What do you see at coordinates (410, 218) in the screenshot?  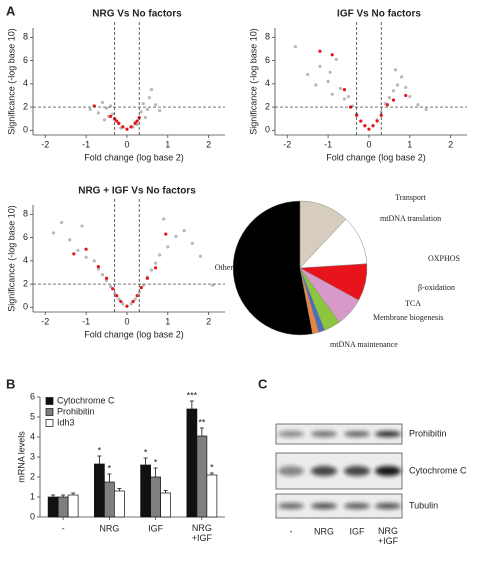 I see `pie-label: mtDNA translation` at bounding box center [410, 218].